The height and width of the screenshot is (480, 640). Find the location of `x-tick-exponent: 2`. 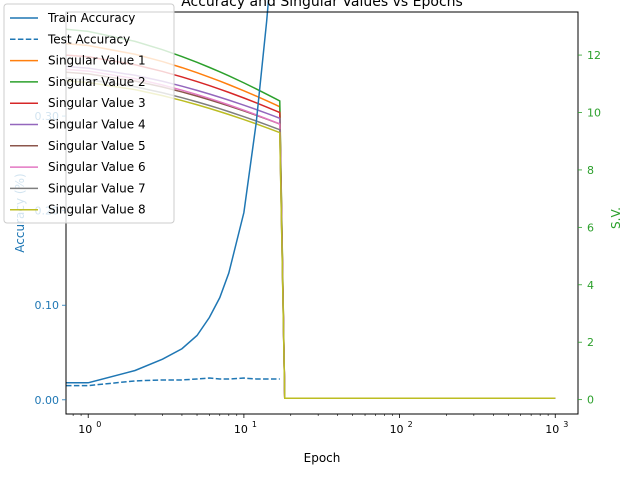

x-tick-exponent: 2 is located at coordinates (410, 424).